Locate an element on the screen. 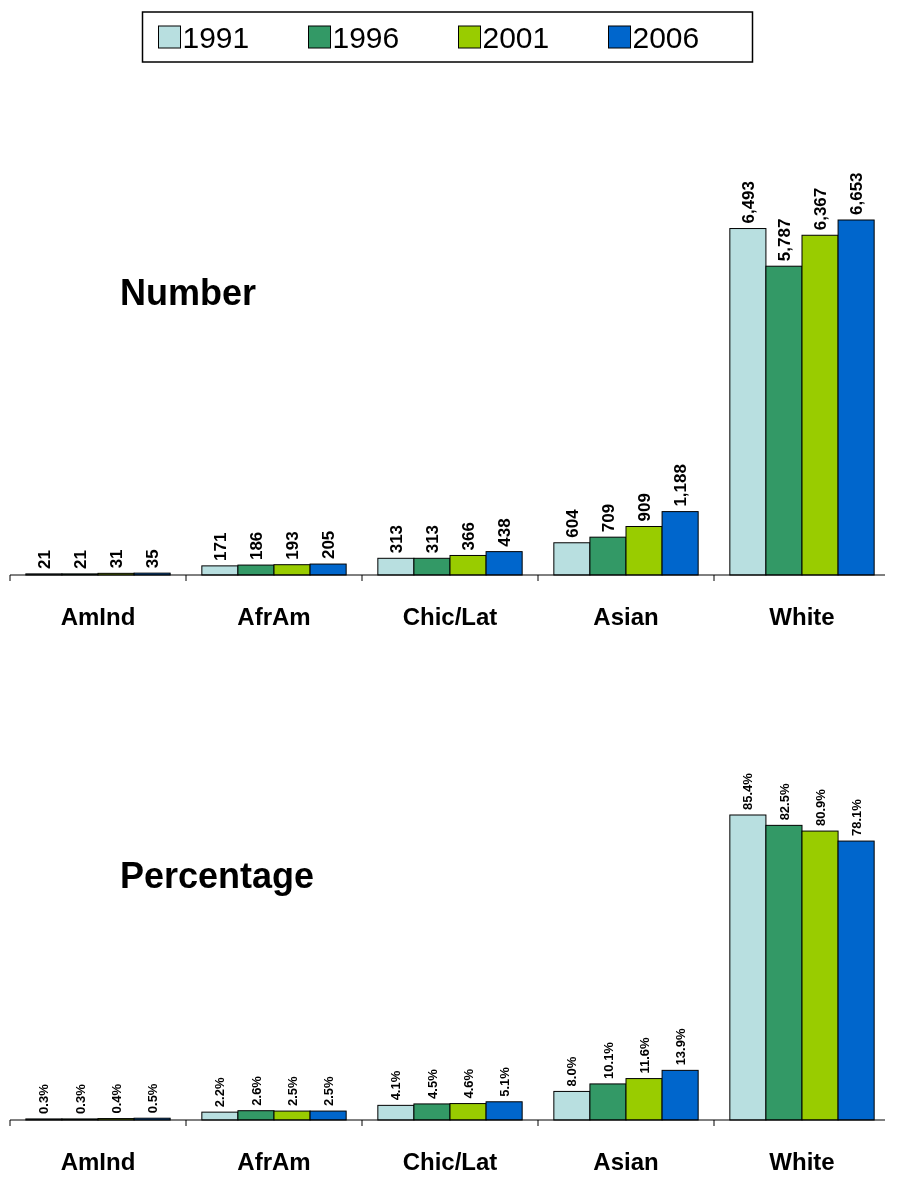 Image resolution: width=901 pixels, height=1189 pixels. text: Percentage is located at coordinates (217, 876).